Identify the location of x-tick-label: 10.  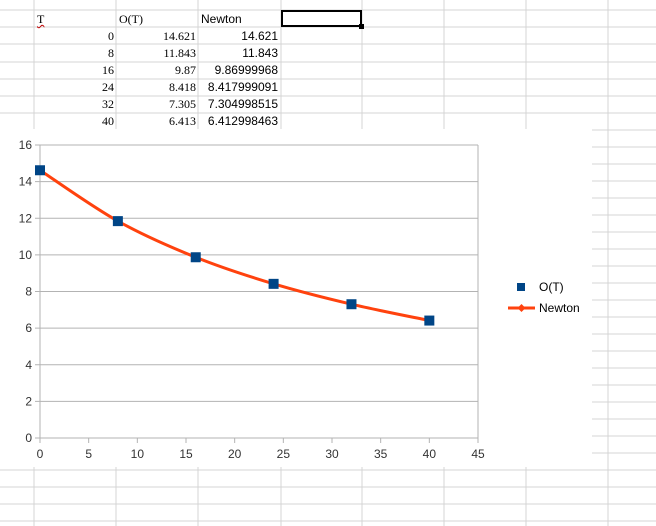
(138, 454).